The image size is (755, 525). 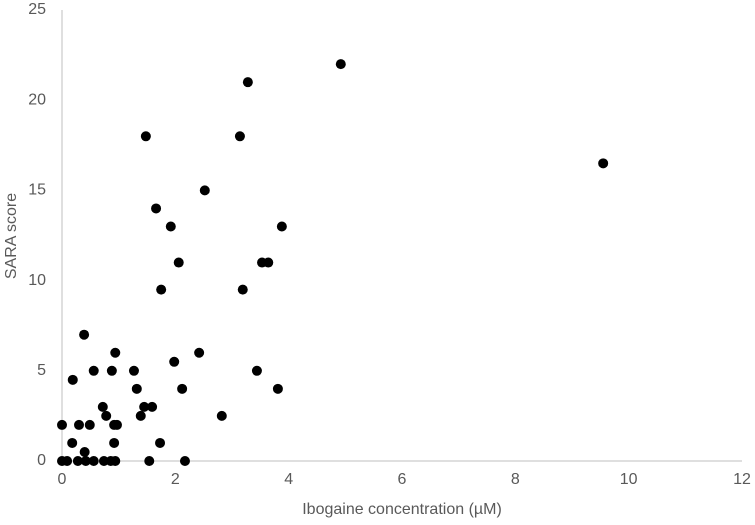 I want to click on x-tick-label: 2, so click(x=175, y=479).